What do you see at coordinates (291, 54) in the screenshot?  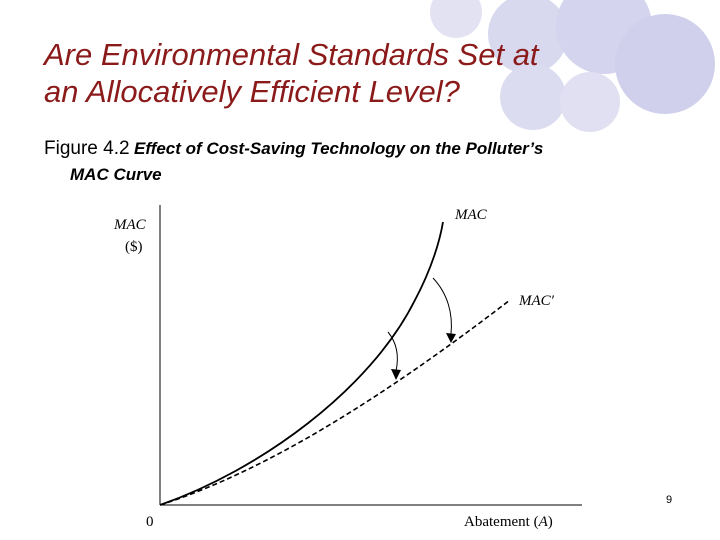 I see `title-line-1: Are Environmental Standards Set at` at bounding box center [291, 54].